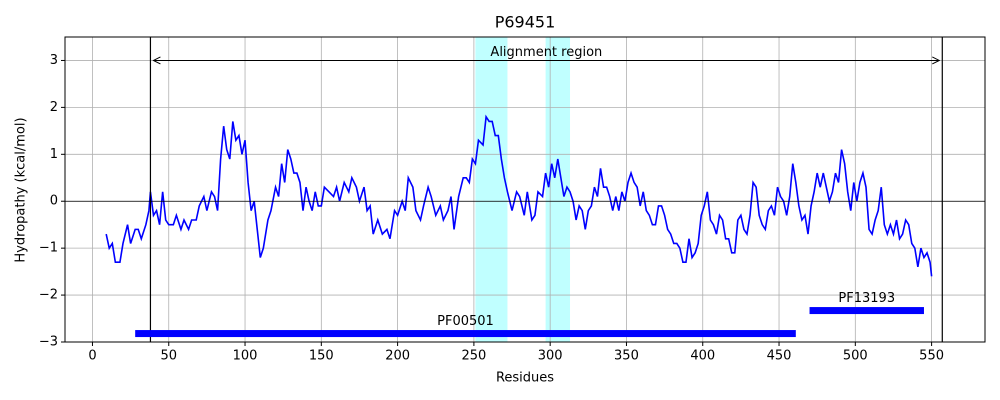 This screenshot has width=1000, height=400. I want to click on y-tick-label: −2, so click(48, 295).